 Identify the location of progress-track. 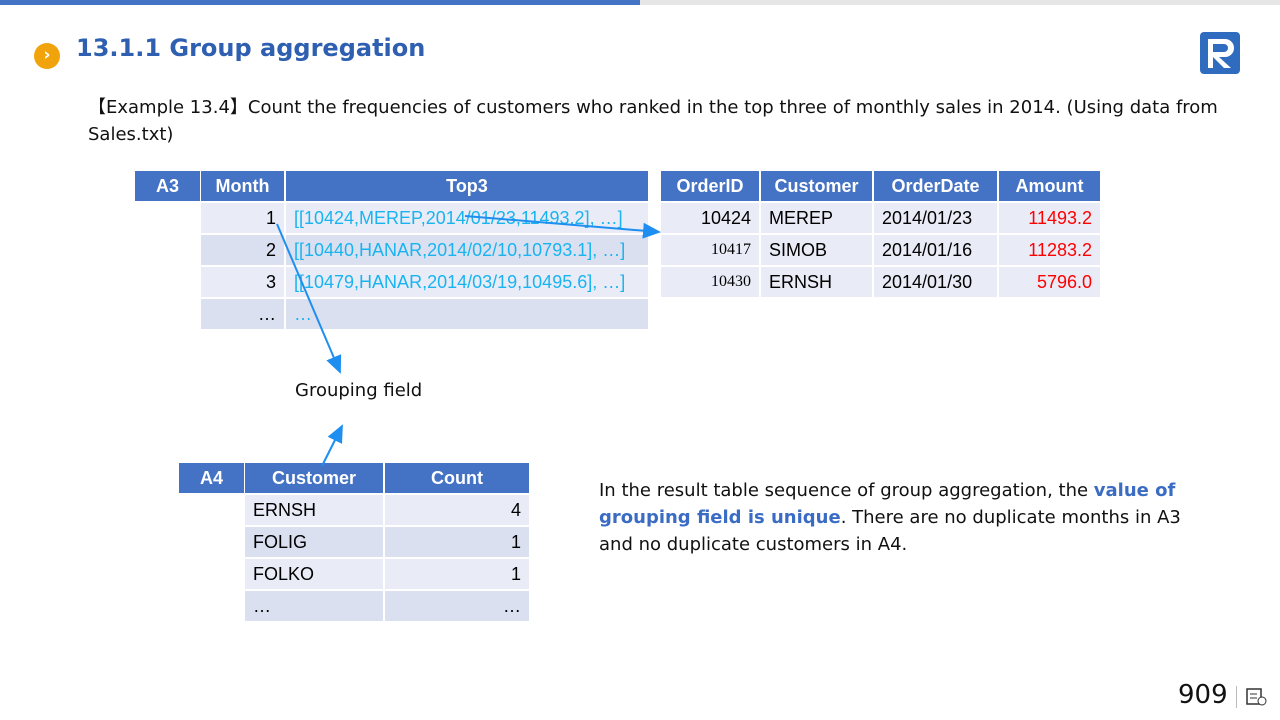
(960, 2).